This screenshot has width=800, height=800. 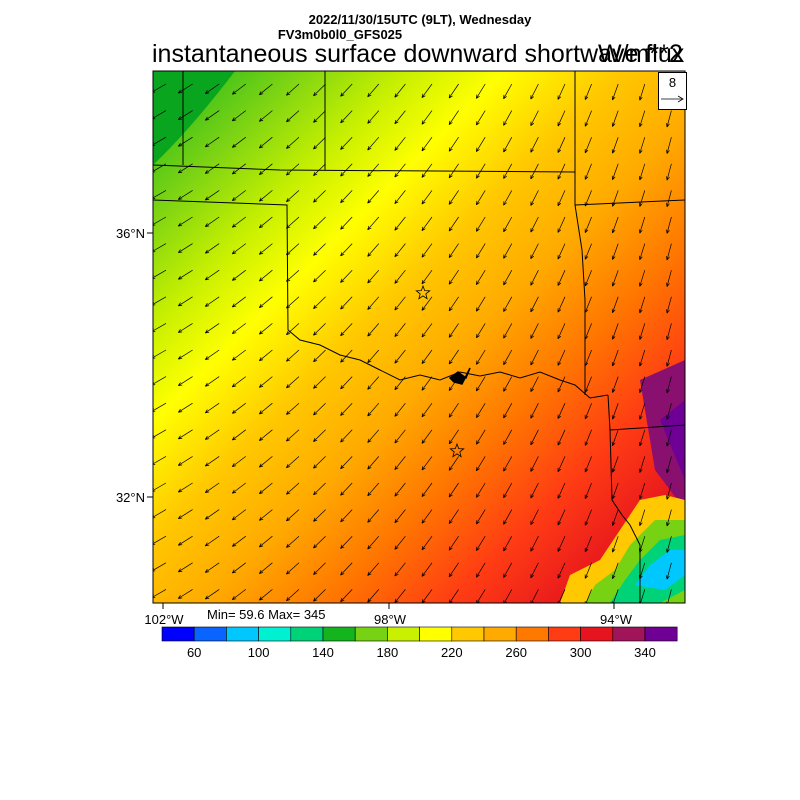 What do you see at coordinates (629, 202) in the screenshot?
I see `state-border-mo-ar` at bounding box center [629, 202].